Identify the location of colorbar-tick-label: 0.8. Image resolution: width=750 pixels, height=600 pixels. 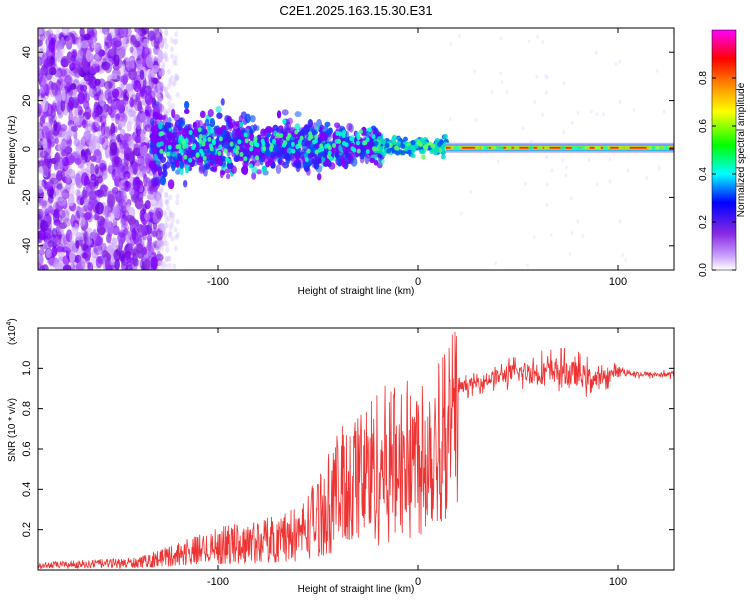
(703, 78).